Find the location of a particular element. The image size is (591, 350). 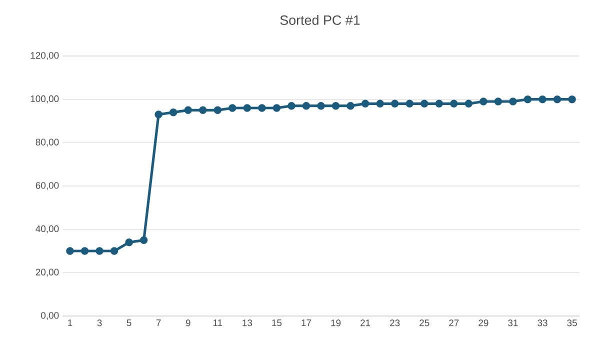

x-tick-label: 23 is located at coordinates (395, 323).